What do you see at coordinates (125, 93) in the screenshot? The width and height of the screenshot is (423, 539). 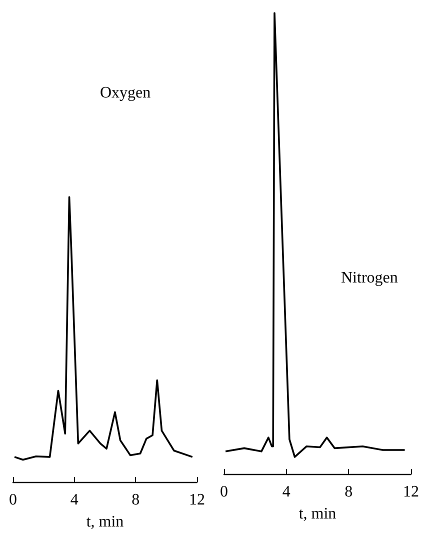 I see `text: Oxygen` at bounding box center [125, 93].